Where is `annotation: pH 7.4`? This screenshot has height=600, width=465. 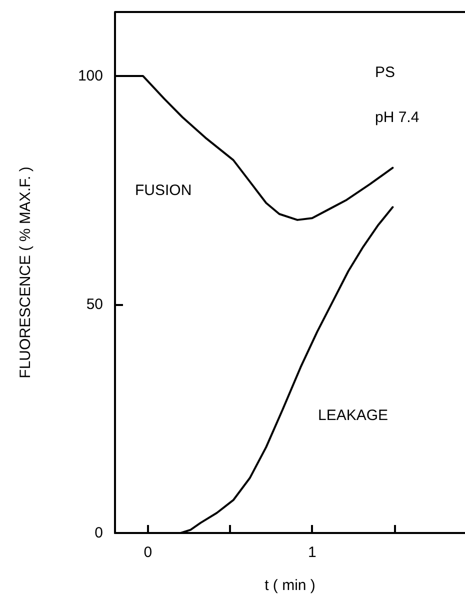
annotation: pH 7.4 is located at coordinates (397, 117).